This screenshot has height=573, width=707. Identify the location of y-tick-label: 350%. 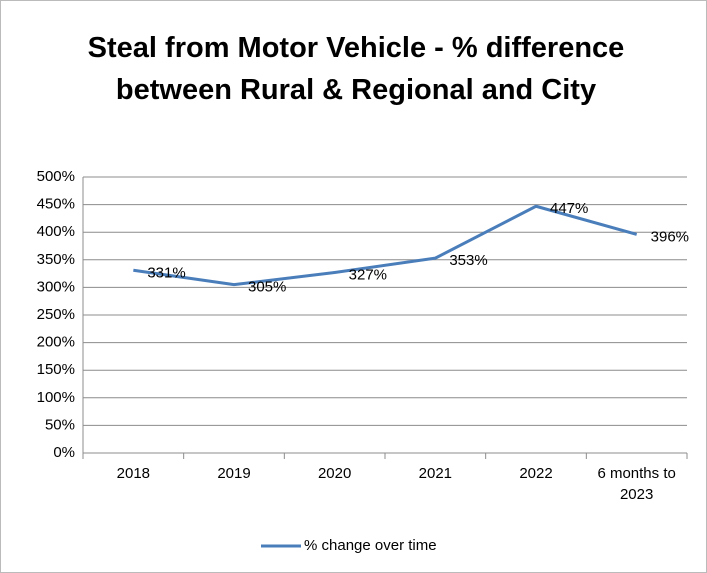
(56, 259).